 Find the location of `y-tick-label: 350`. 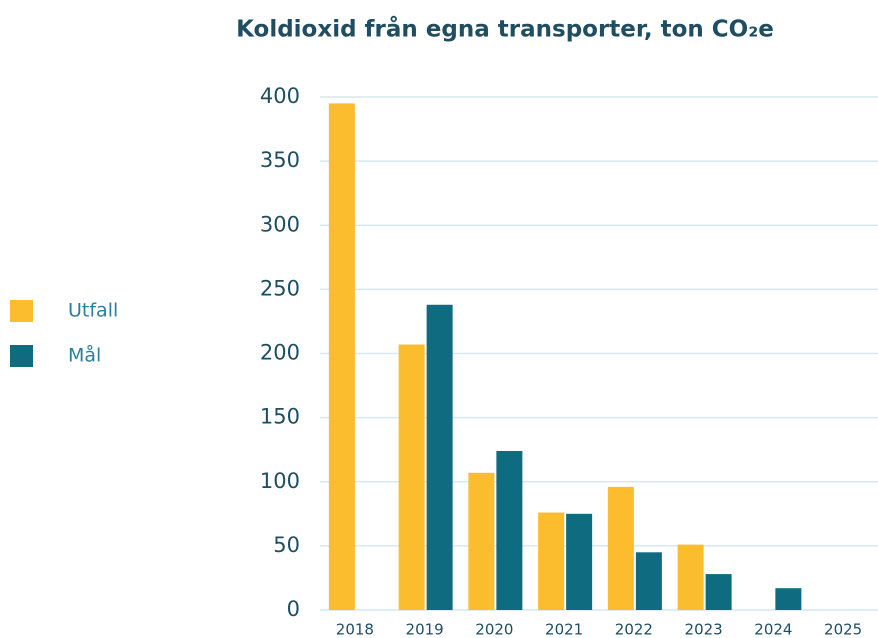

y-tick-label: 350 is located at coordinates (280, 160).